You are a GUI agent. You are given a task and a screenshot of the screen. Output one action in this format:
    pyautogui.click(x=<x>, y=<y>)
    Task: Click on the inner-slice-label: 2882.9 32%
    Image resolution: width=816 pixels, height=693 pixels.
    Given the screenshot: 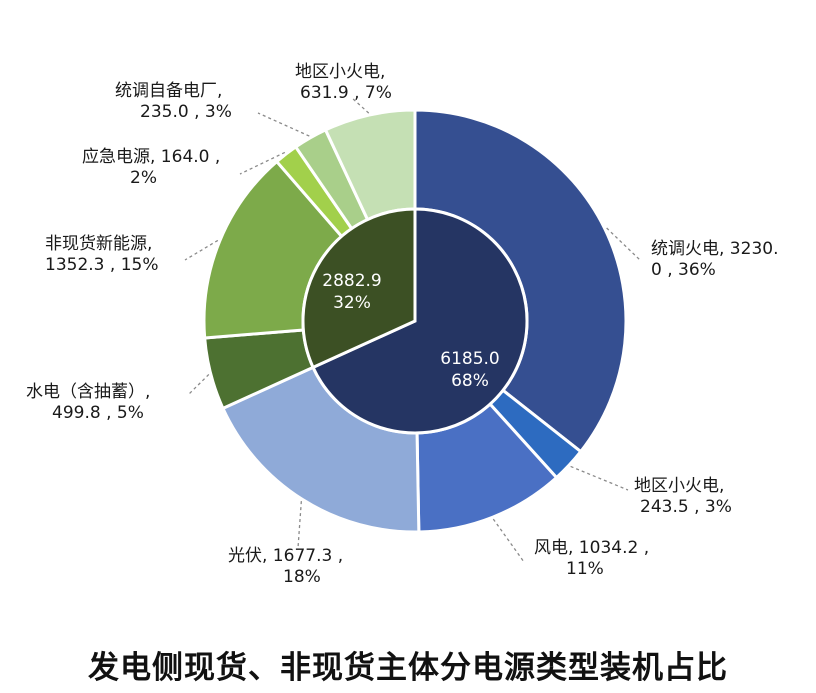 What is the action you would take?
    pyautogui.click(x=351, y=292)
    